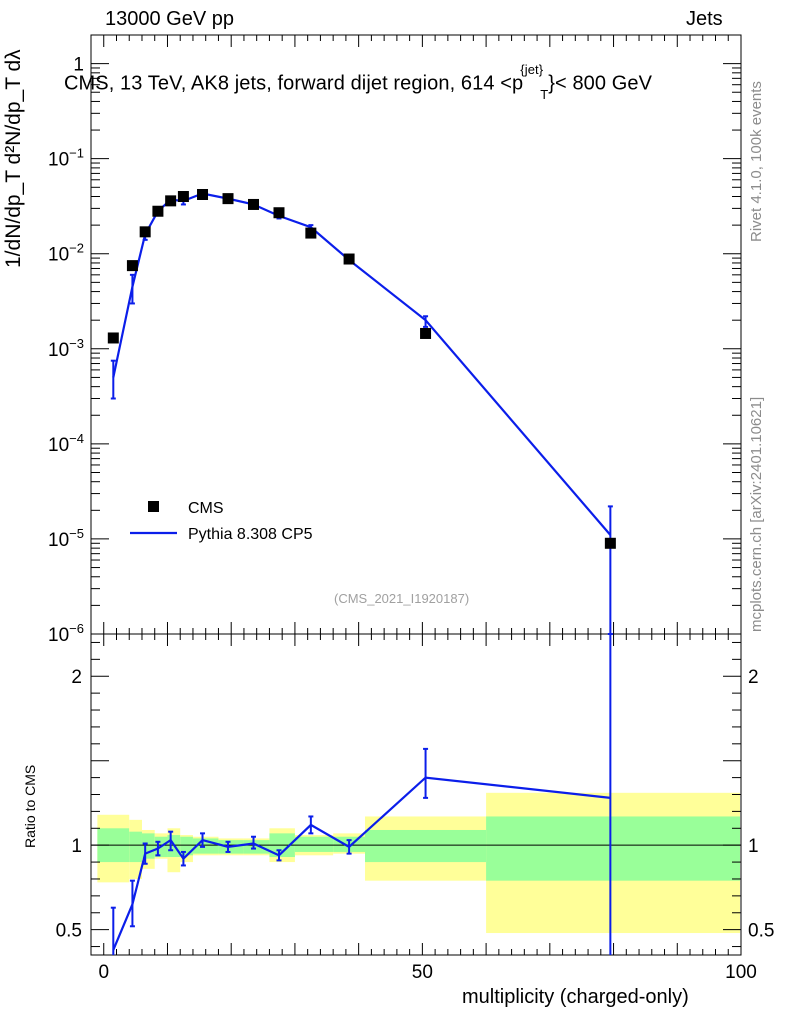 This screenshot has height=1024, width=786. What do you see at coordinates (753, 846) in the screenshot?
I see `ratio-y-tick-label-right: 1` at bounding box center [753, 846].